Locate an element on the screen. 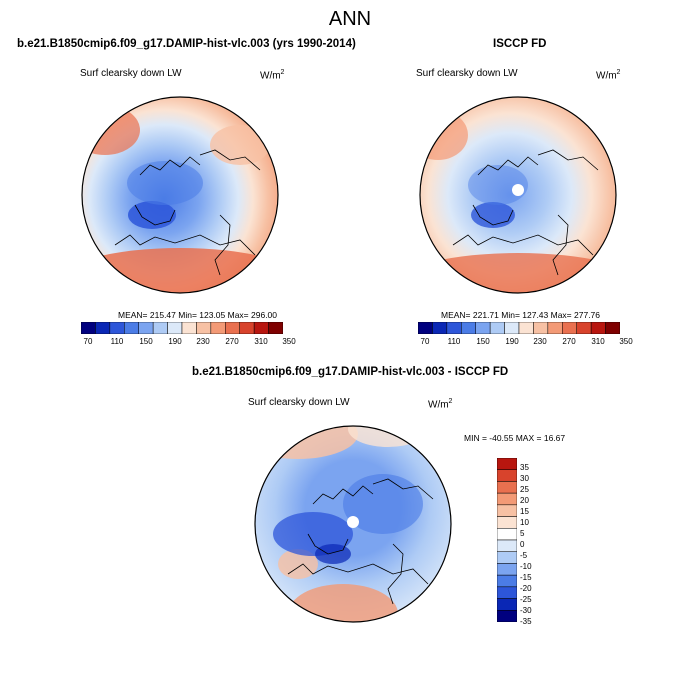 Image resolution: width=700 pixels, height=700 pixels. obs-units: W/m2 is located at coordinates (608, 75).